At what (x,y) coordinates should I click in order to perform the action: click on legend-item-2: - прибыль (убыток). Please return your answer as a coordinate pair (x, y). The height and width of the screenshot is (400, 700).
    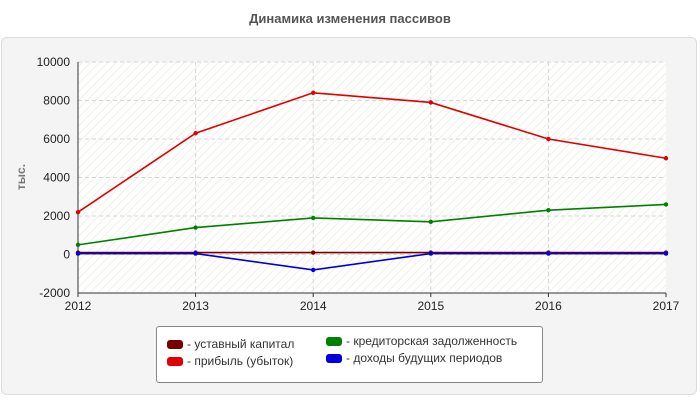
    Looking at the image, I should click on (230, 361).